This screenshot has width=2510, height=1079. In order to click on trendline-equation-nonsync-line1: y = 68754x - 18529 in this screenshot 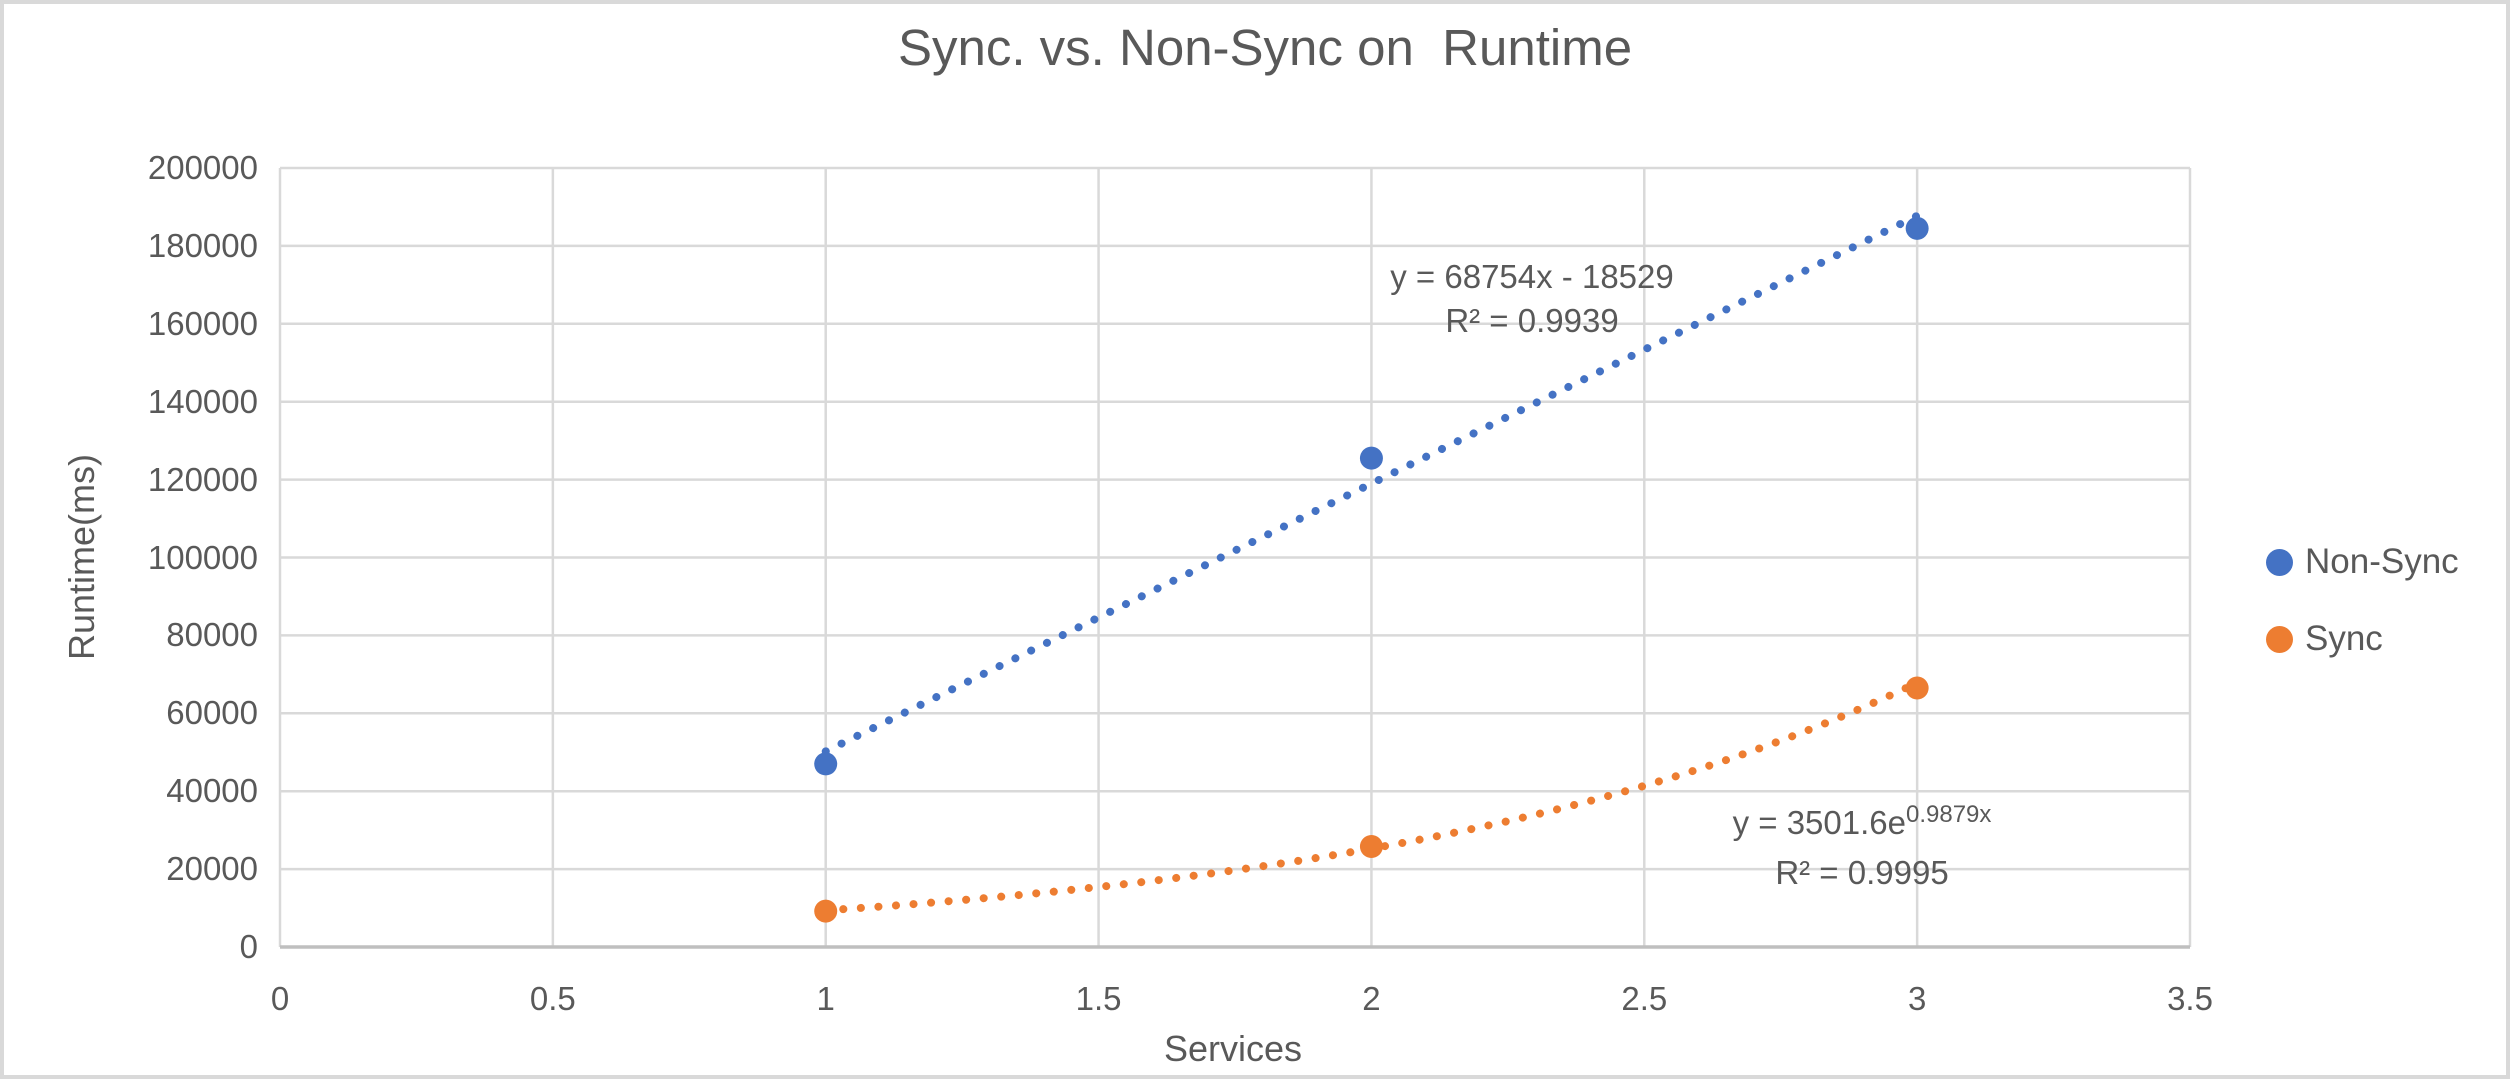, I will do `click(1532, 276)`.